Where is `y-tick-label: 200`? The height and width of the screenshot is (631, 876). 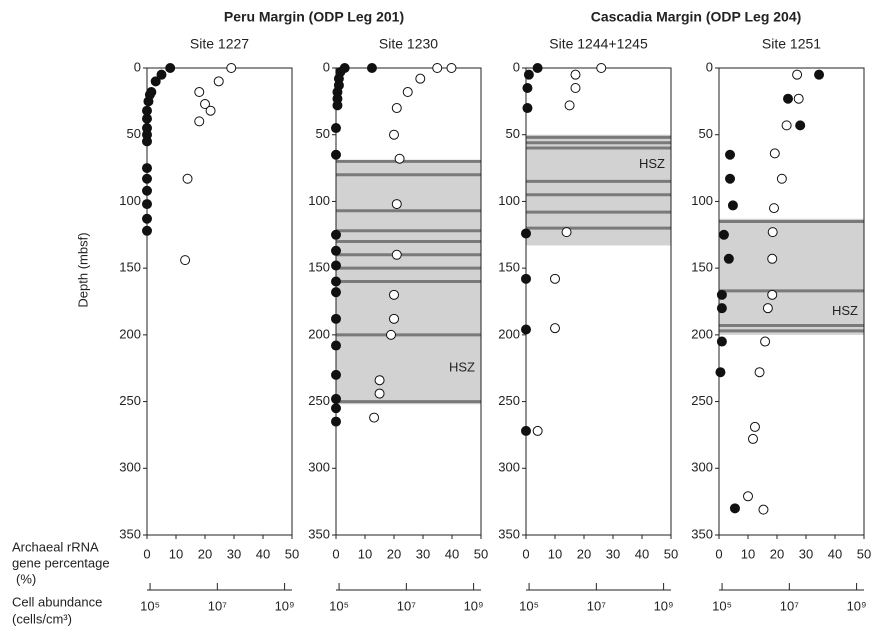 y-tick-label: 200 is located at coordinates (319, 333).